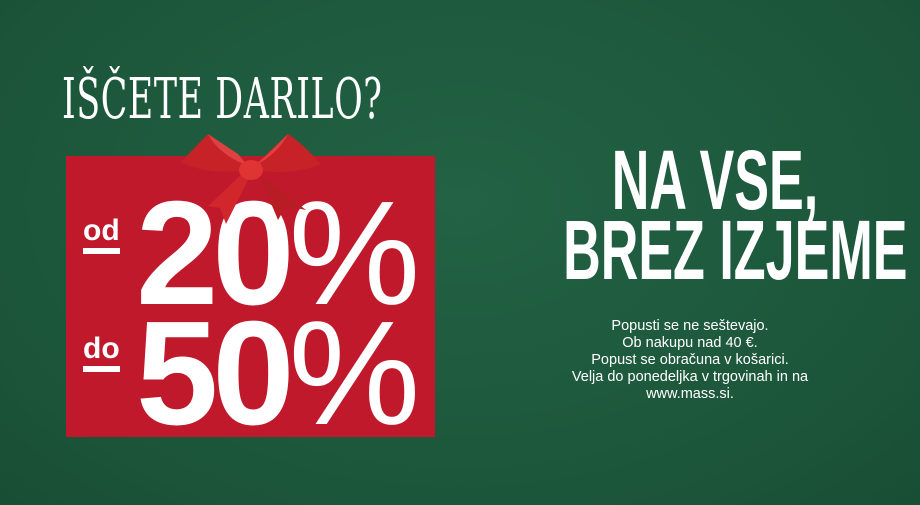 The image size is (920, 505). I want to click on to-prefix-text: do, so click(101, 348).